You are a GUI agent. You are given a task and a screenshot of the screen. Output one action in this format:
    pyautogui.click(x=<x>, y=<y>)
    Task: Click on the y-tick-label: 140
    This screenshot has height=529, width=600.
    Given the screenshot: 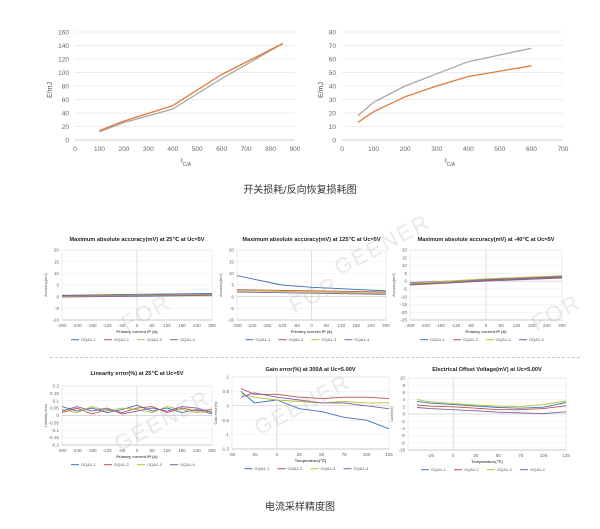 What is the action you would take?
    pyautogui.click(x=63, y=46)
    